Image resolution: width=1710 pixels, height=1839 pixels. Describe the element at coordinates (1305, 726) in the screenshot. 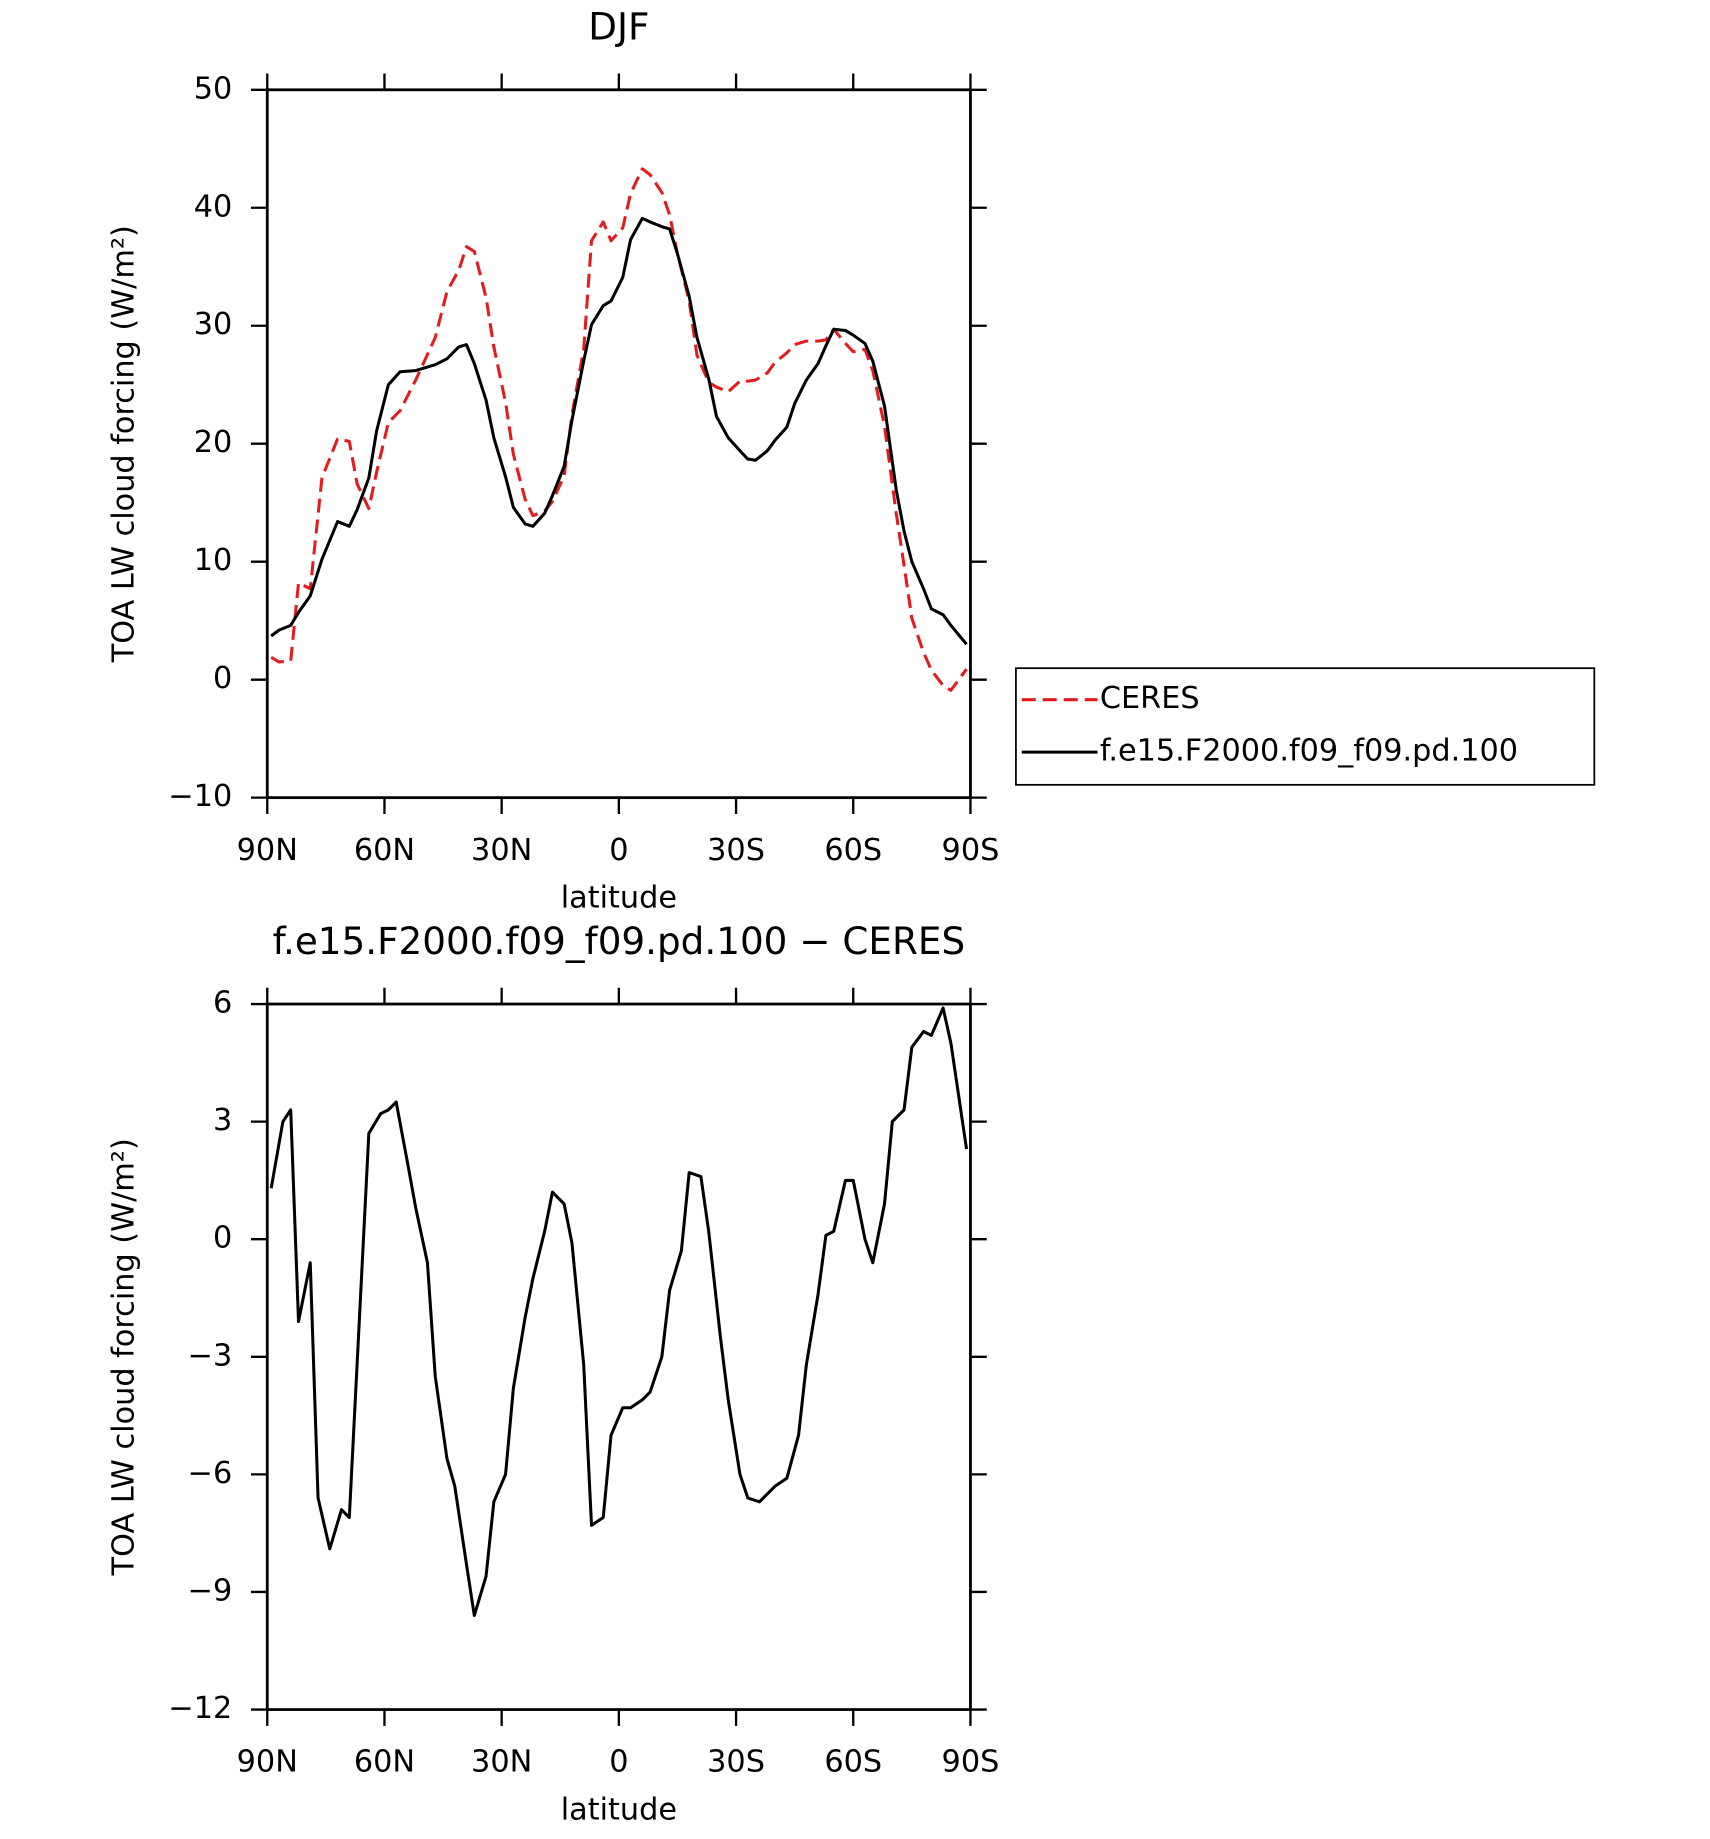

I see `legend-box` at that location.